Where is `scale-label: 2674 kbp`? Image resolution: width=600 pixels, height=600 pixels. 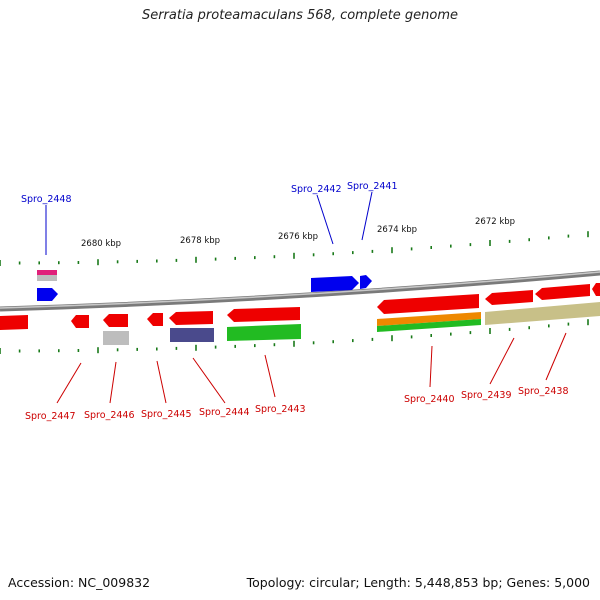 scale-label: 2674 kbp is located at coordinates (397, 230).